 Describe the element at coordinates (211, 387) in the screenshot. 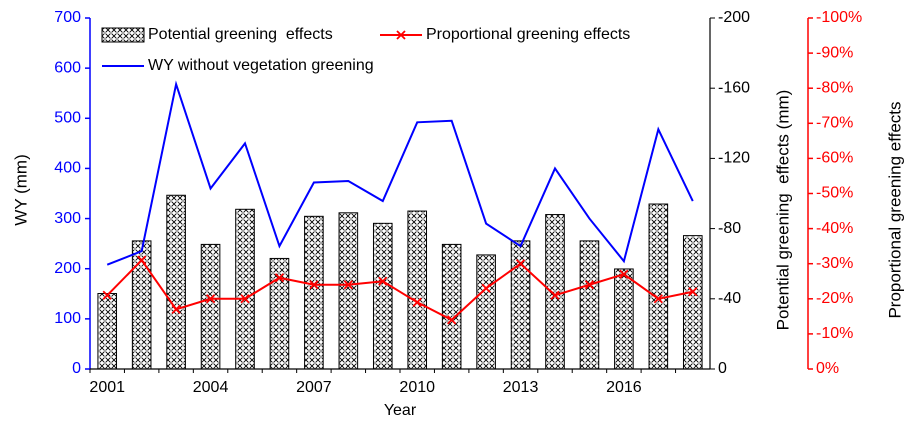

I see `x-tick-label: 2004` at that location.